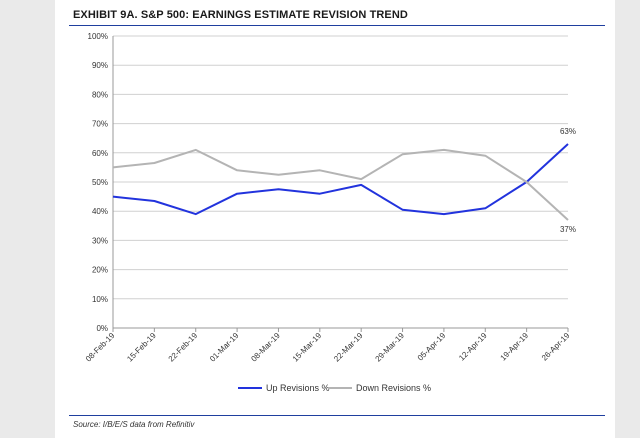 The image size is (640, 438). Describe the element at coordinates (515, 347) in the screenshot. I see `x-tick-label: 19-Apr-19` at that location.